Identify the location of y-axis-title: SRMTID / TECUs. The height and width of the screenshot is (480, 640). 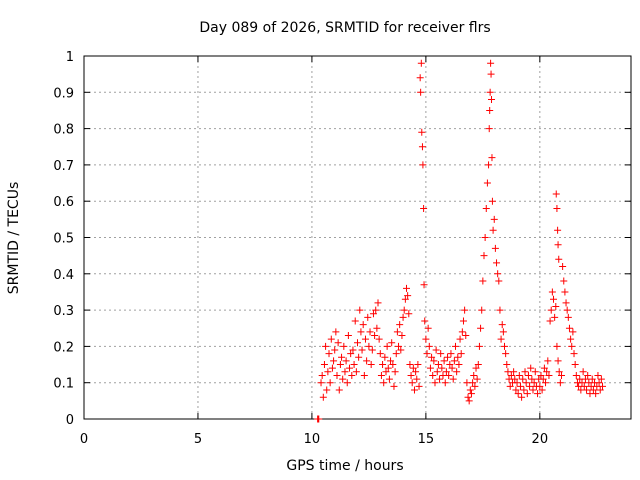
(14, 238).